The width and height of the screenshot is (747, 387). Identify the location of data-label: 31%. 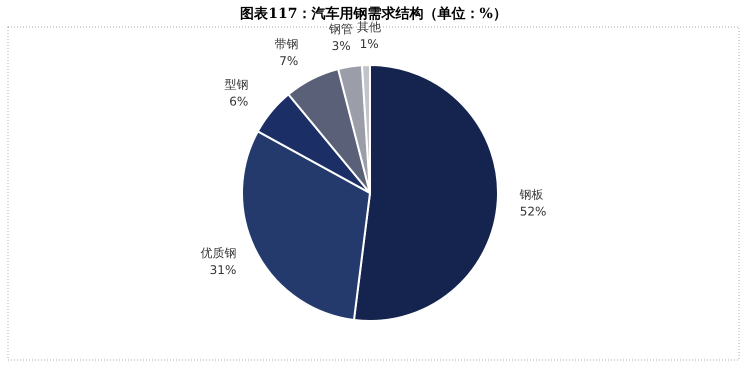
(223, 270).